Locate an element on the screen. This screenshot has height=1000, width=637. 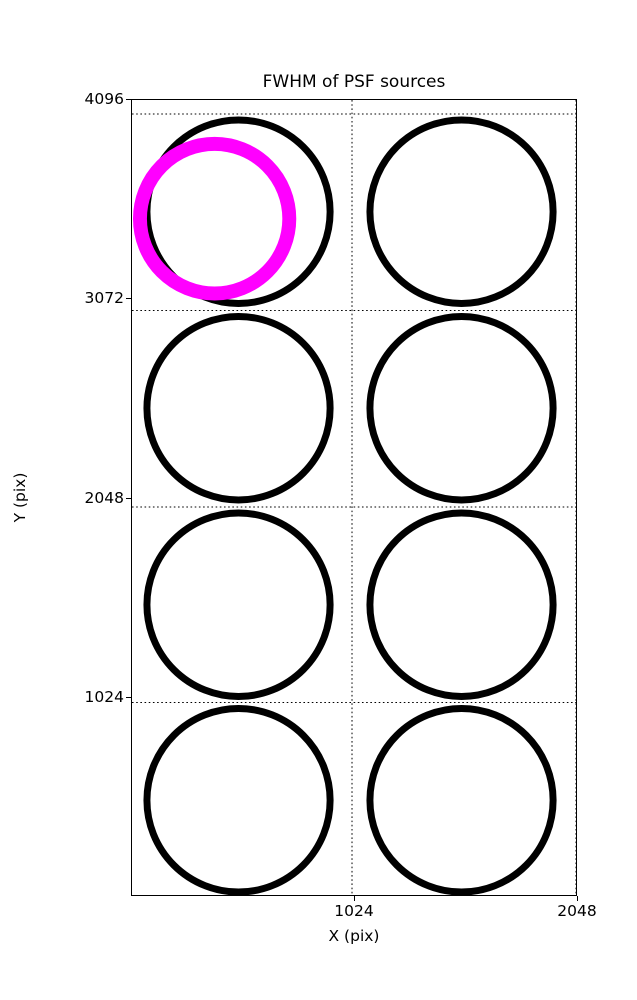
y-tick-label-1024: 1024 is located at coordinates (104, 696).